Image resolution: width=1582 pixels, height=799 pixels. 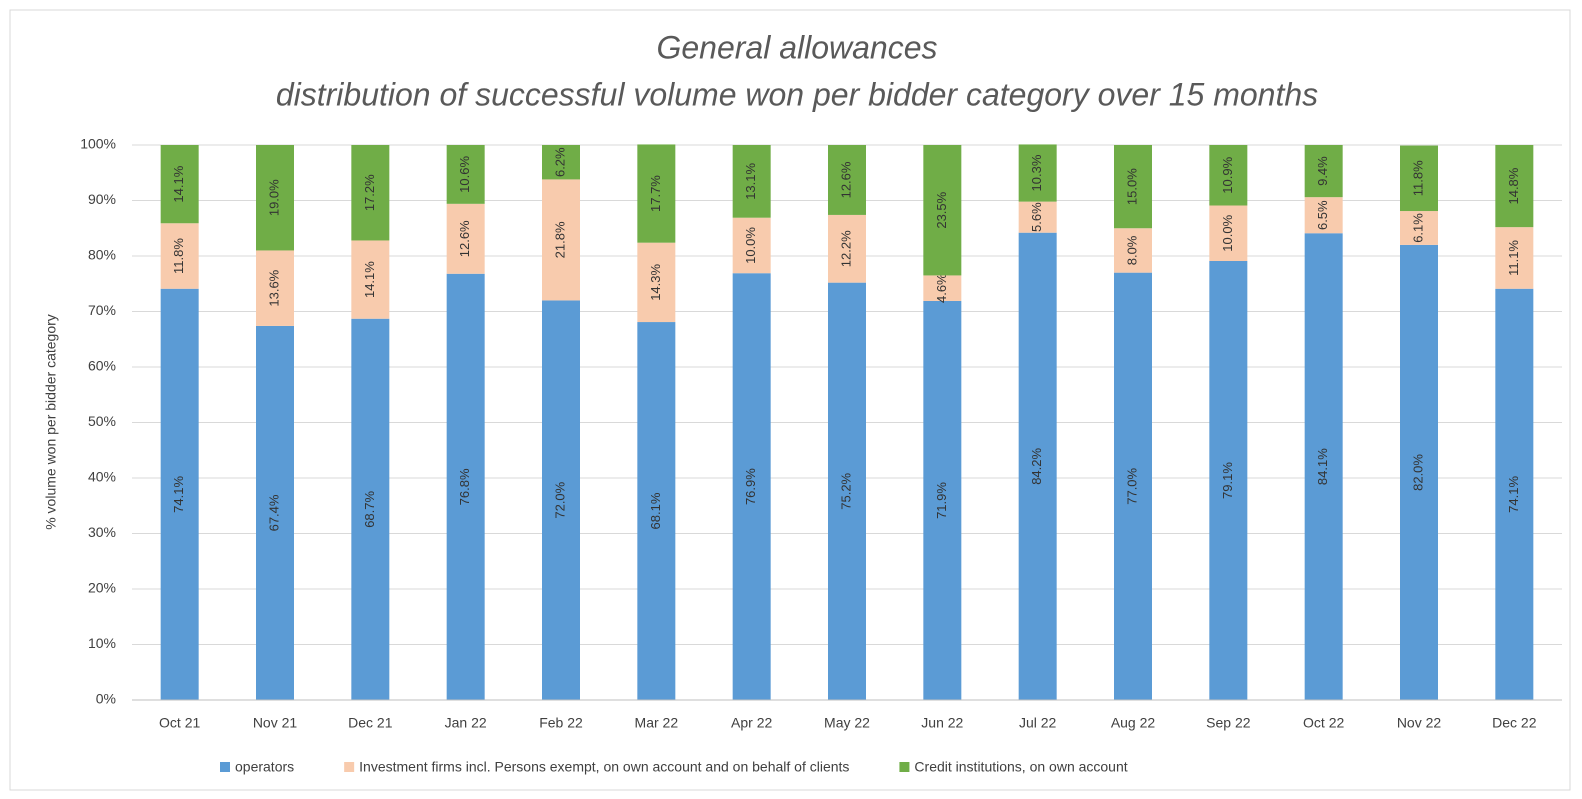 I want to click on y-tick-label: 10%, so click(x=102, y=643).